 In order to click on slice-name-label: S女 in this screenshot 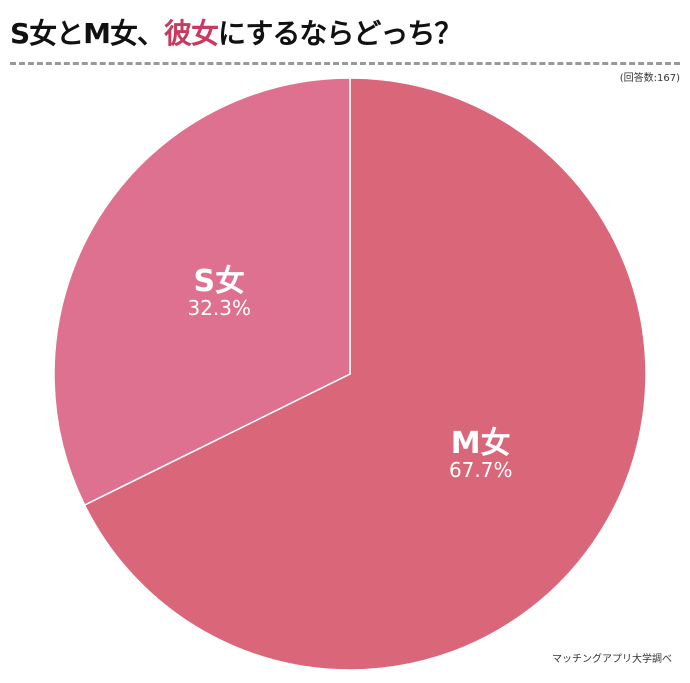, I will do `click(219, 281)`.